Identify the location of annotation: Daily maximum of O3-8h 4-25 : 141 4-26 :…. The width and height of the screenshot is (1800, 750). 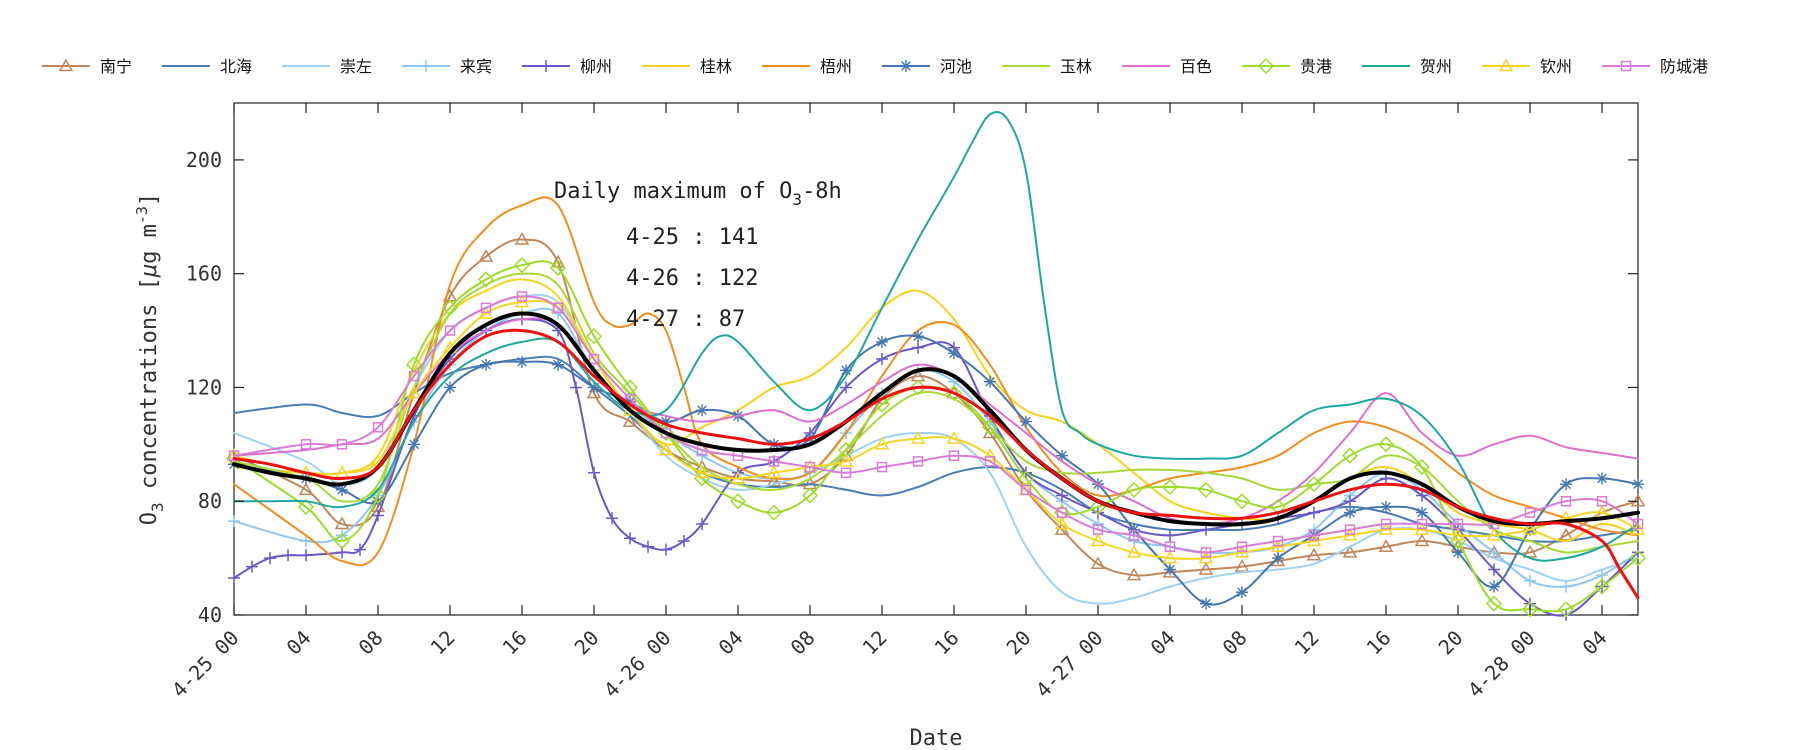
(698, 255).